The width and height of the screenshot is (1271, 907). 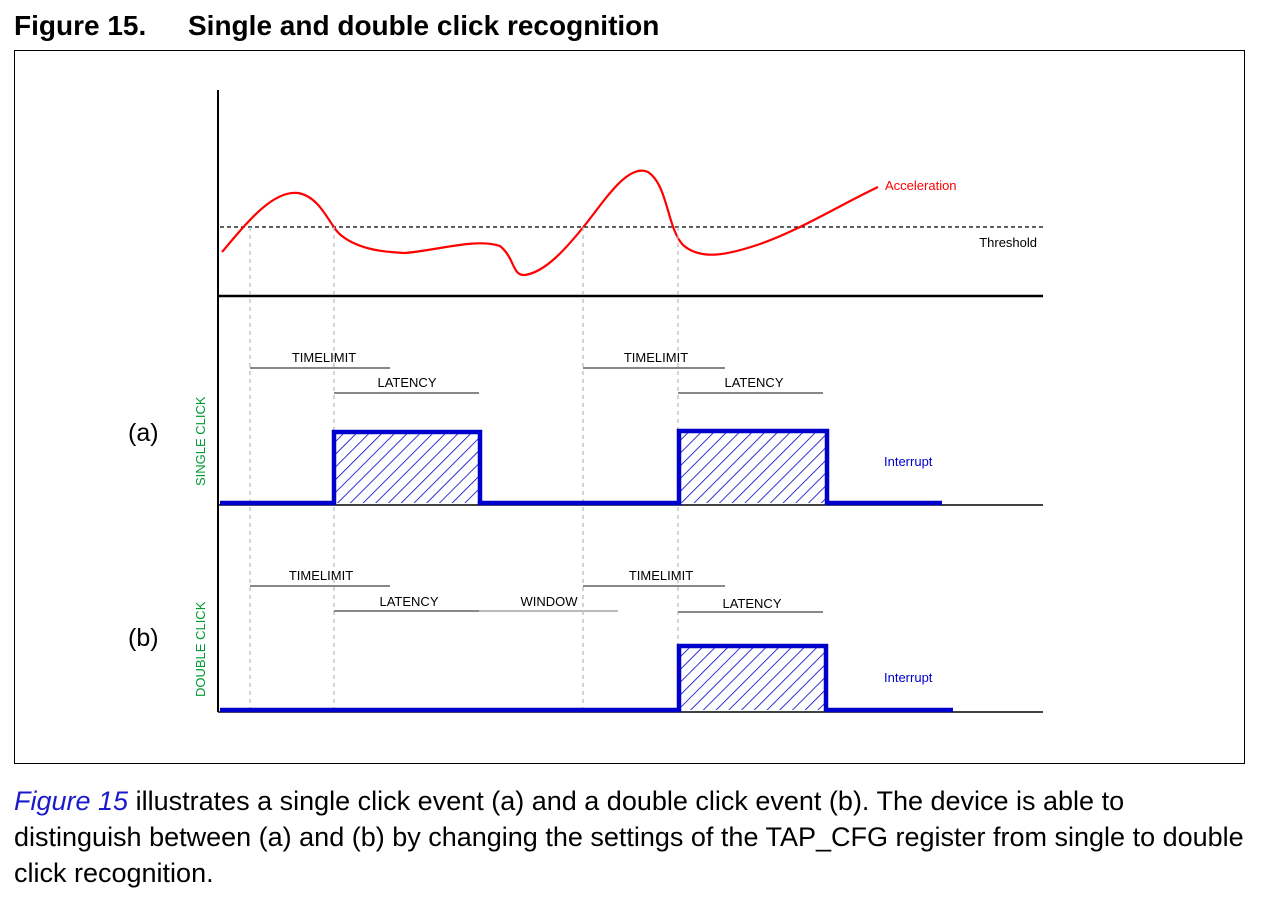 I want to click on threshold-label: Threshold, so click(x=1008, y=242).